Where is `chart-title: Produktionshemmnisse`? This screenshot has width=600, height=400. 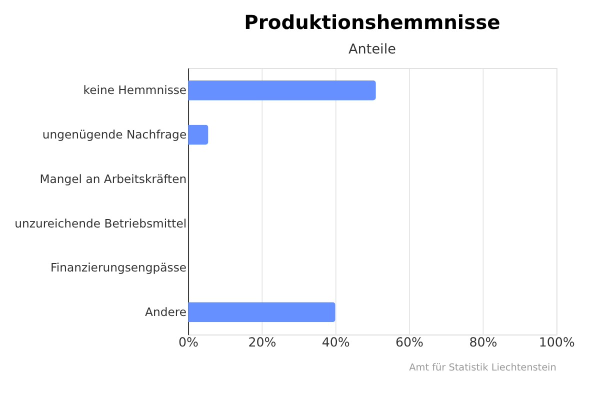 chart-title: Produktionshemmnisse is located at coordinates (372, 22).